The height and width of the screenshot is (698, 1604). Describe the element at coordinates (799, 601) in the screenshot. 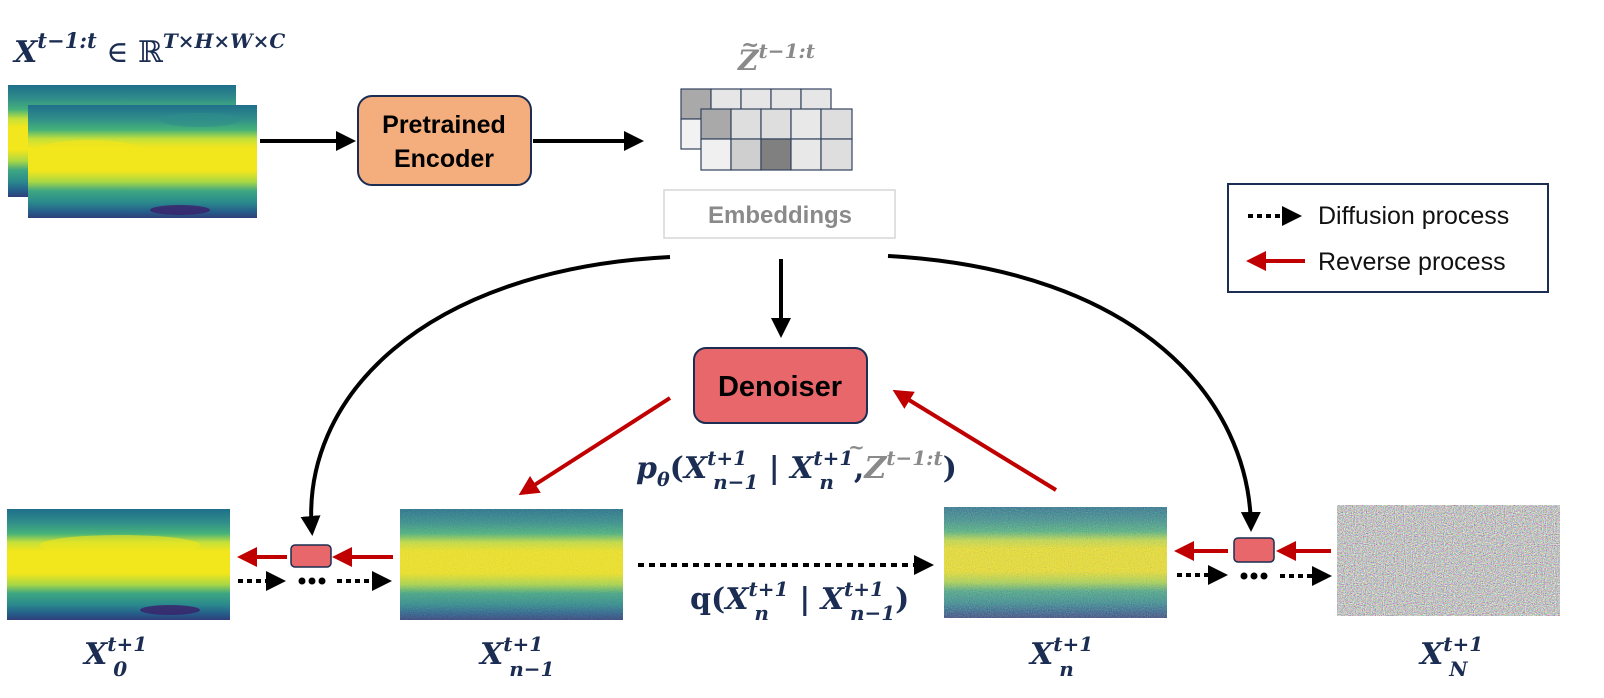

I see `forward-formula: q(Xt+1 n | Xt+1 n−1)` at that location.